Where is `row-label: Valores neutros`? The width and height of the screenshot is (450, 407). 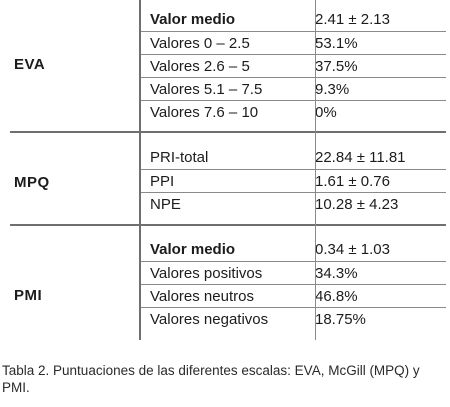
row-label: Valores neutros is located at coordinates (202, 296).